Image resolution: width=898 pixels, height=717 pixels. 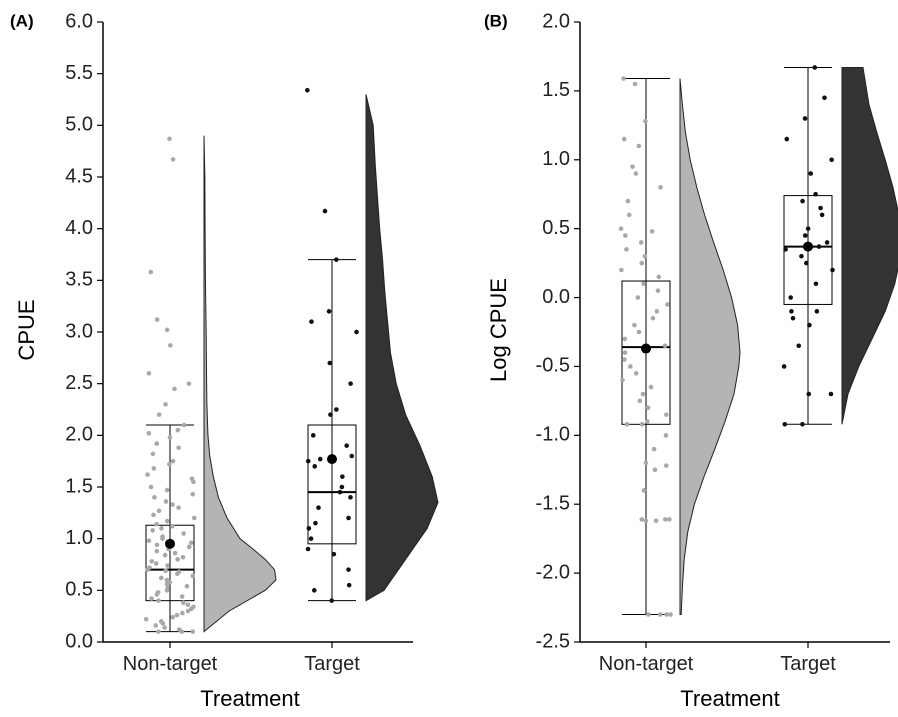 I want to click on panel-label: (A), so click(x=22, y=20).